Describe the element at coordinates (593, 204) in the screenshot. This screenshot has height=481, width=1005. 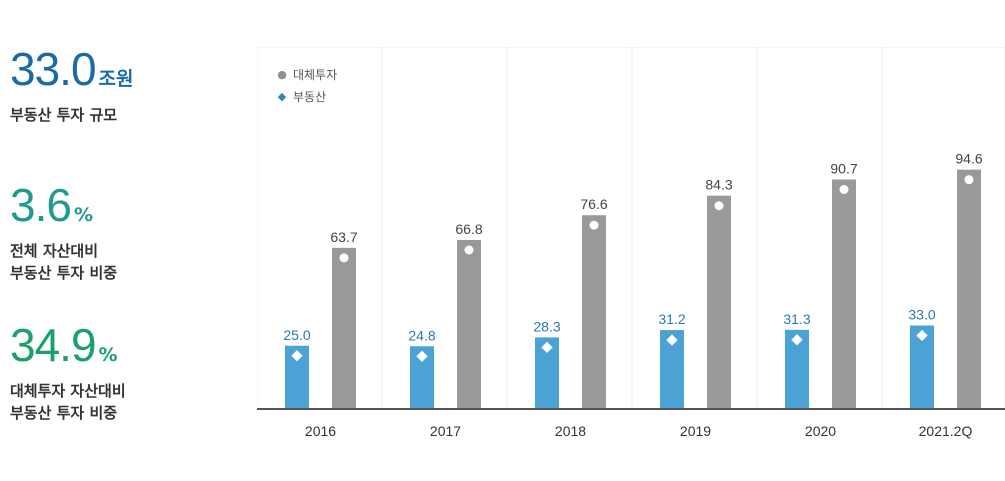
I see `data-label: 76.6` at that location.